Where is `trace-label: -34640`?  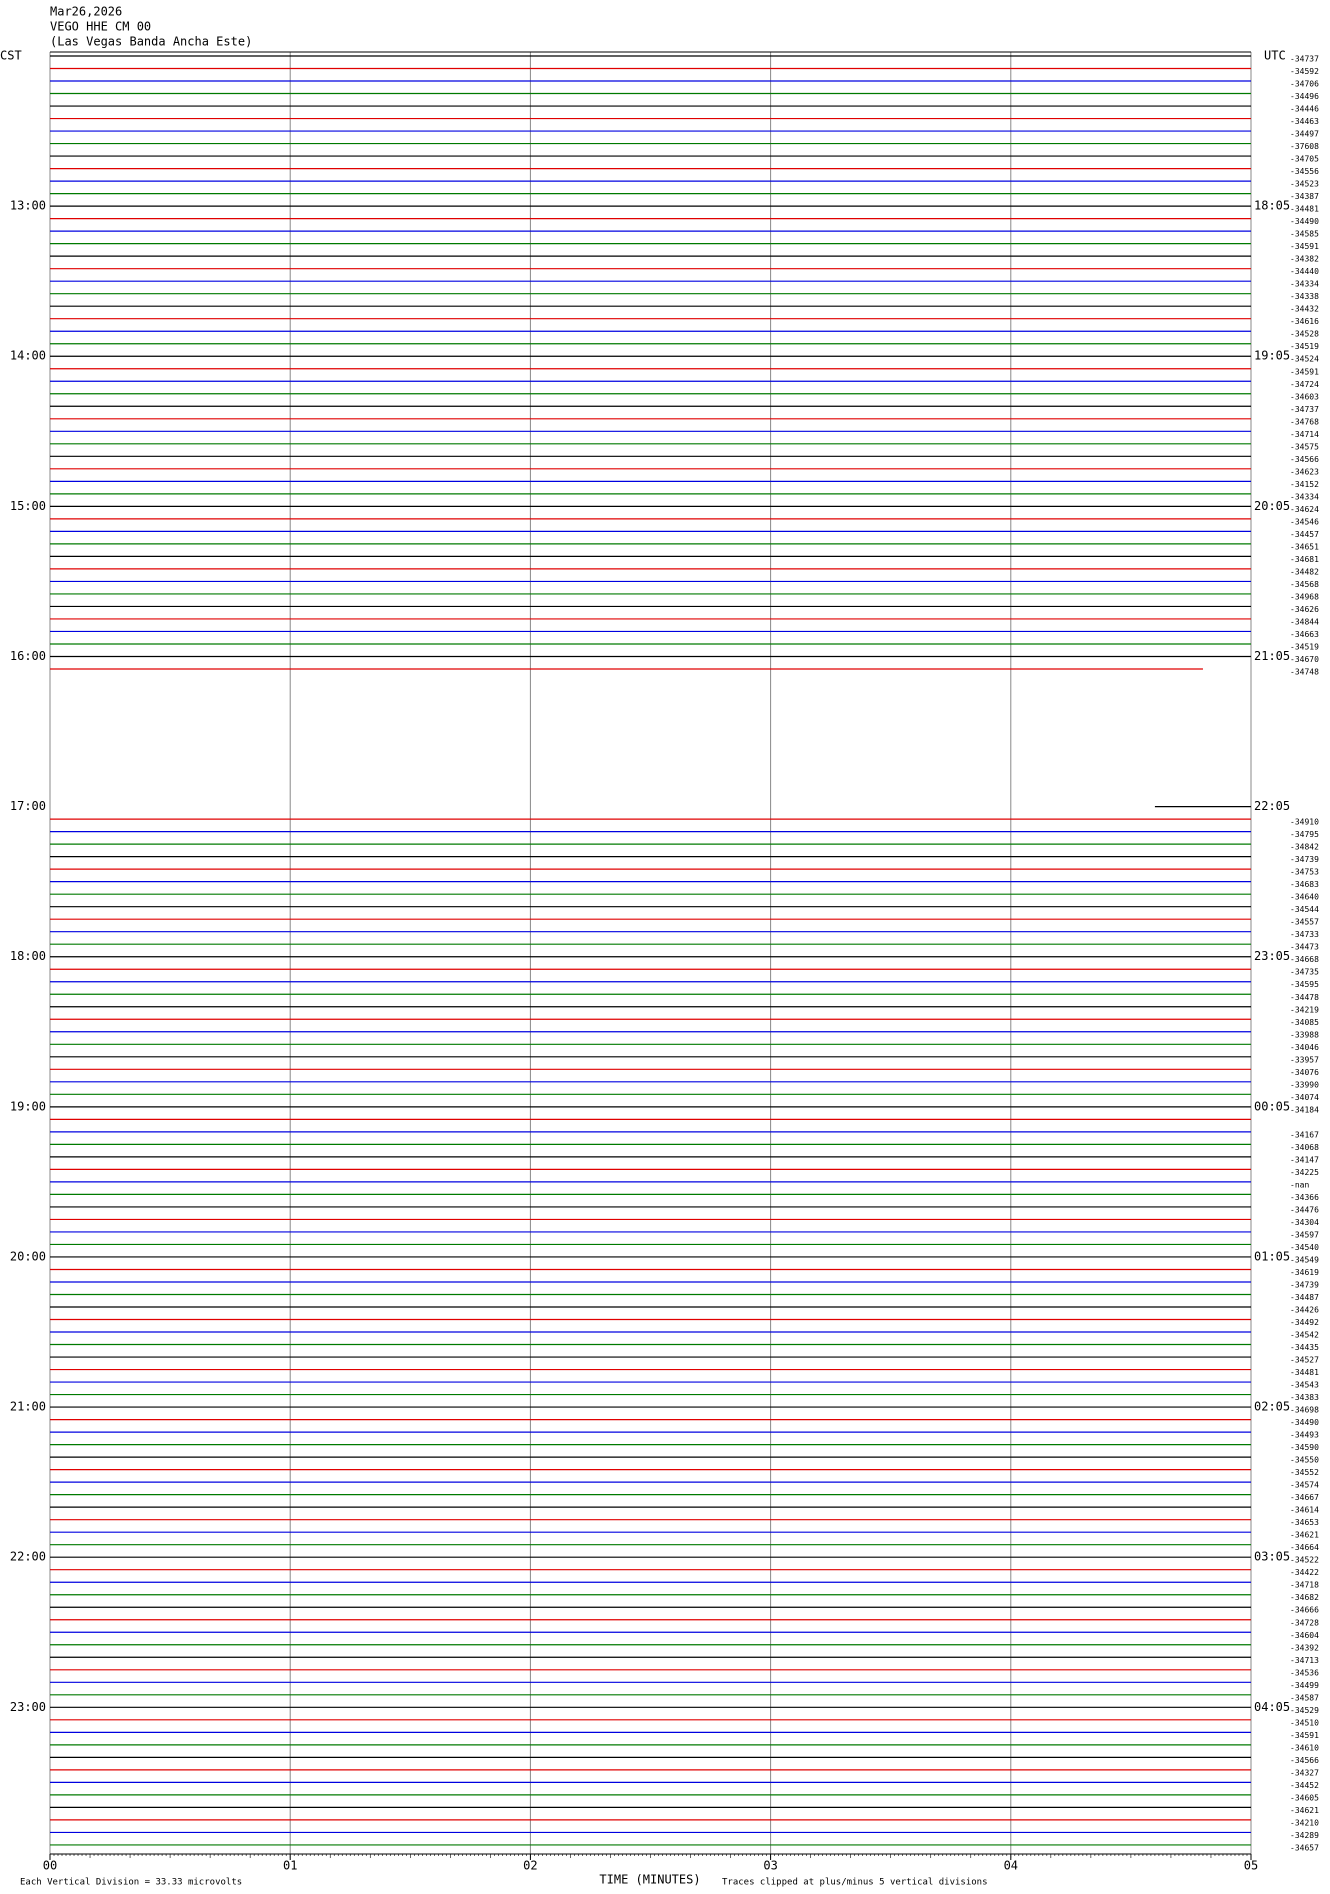 trace-label: -34640 is located at coordinates (1304, 897).